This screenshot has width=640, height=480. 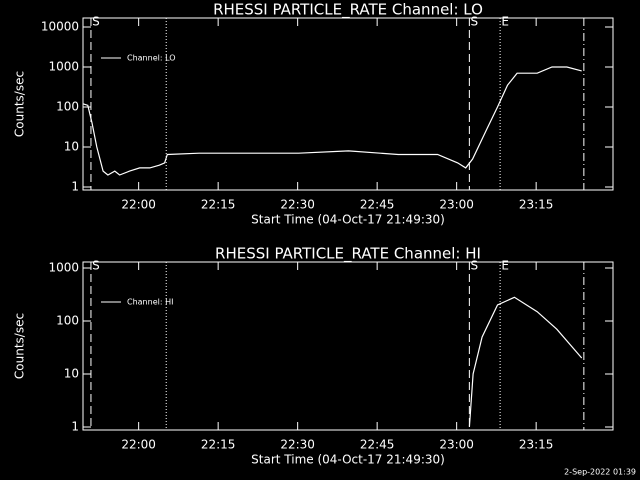 I want to click on legend-label: Channel: HI, so click(x=150, y=302).